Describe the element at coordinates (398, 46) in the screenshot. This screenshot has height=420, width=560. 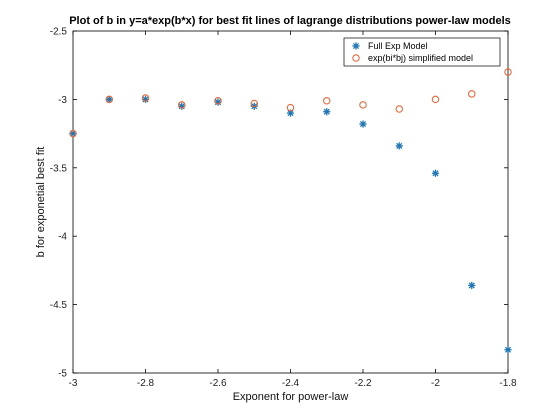
I see `legend-label-1: Full Exp Model` at that location.